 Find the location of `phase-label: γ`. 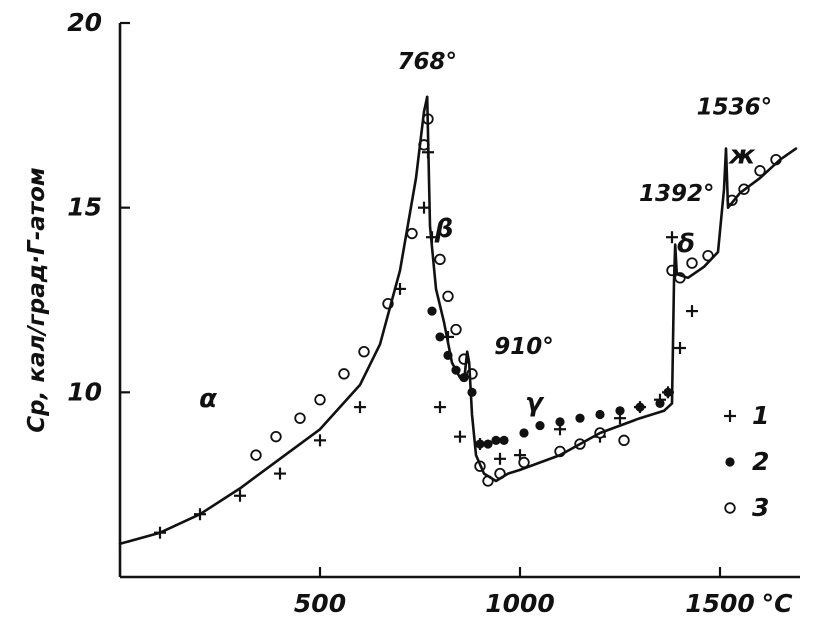

phase-label: γ is located at coordinates (535, 403).